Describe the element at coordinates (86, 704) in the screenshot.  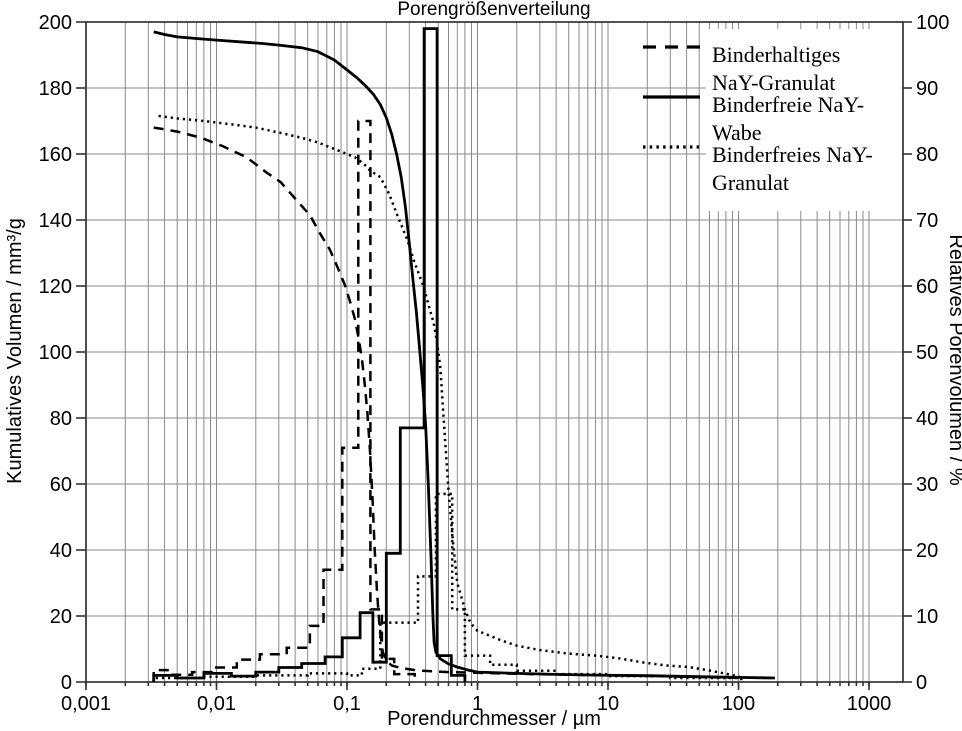
I see `x-tick-label: 0,001` at that location.